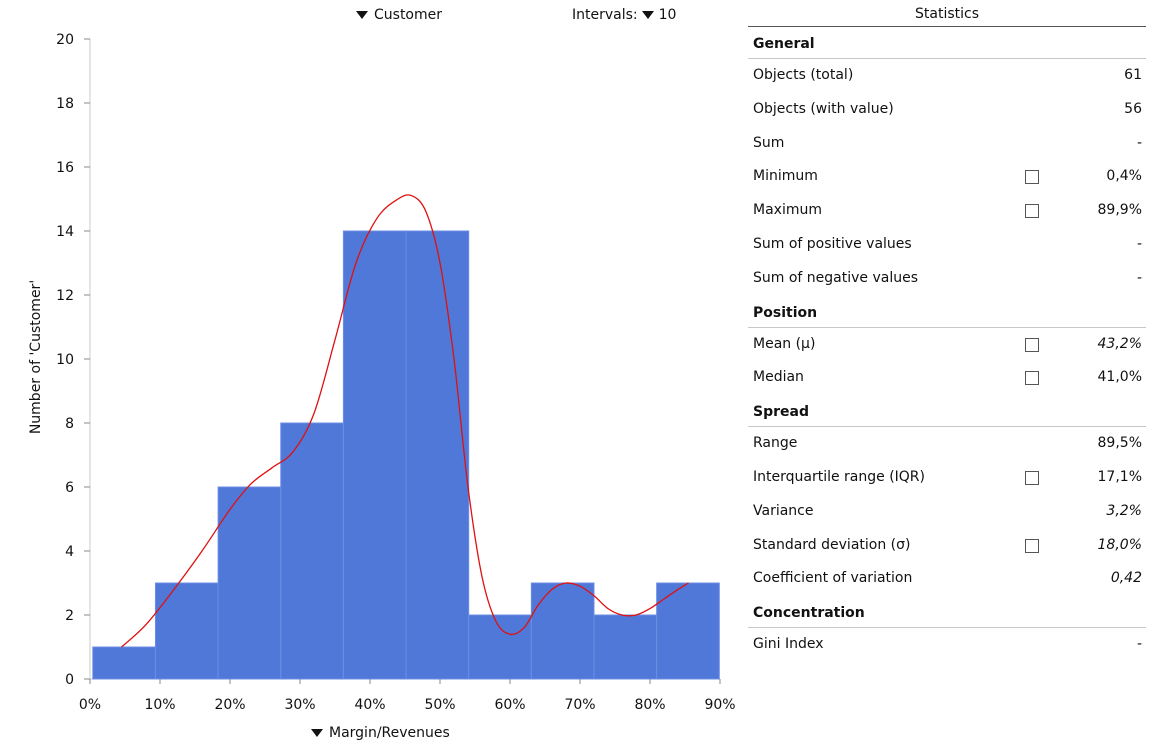 This screenshot has height=754, width=1162. I want to click on stats-row: Objects (with value) 56, so click(947, 110).